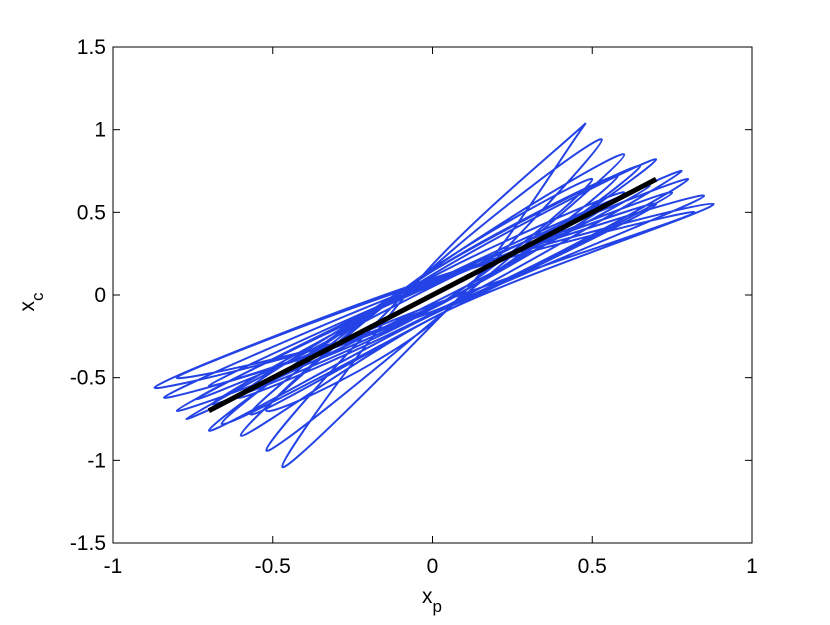 This screenshot has width=830, height=625. Describe the element at coordinates (752, 566) in the screenshot. I see `x-tick-label: 1` at that location.